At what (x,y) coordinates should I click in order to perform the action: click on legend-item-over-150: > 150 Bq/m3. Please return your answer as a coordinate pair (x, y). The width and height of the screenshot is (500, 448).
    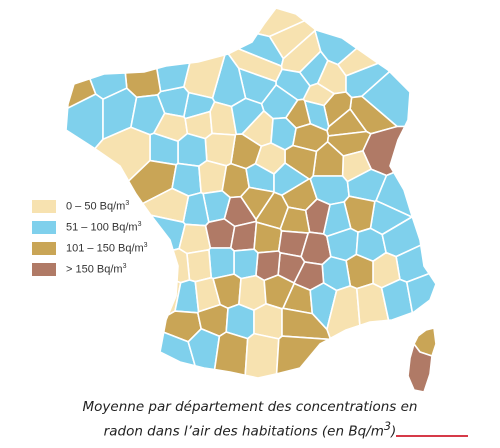
    Looking at the image, I should click on (90, 269).